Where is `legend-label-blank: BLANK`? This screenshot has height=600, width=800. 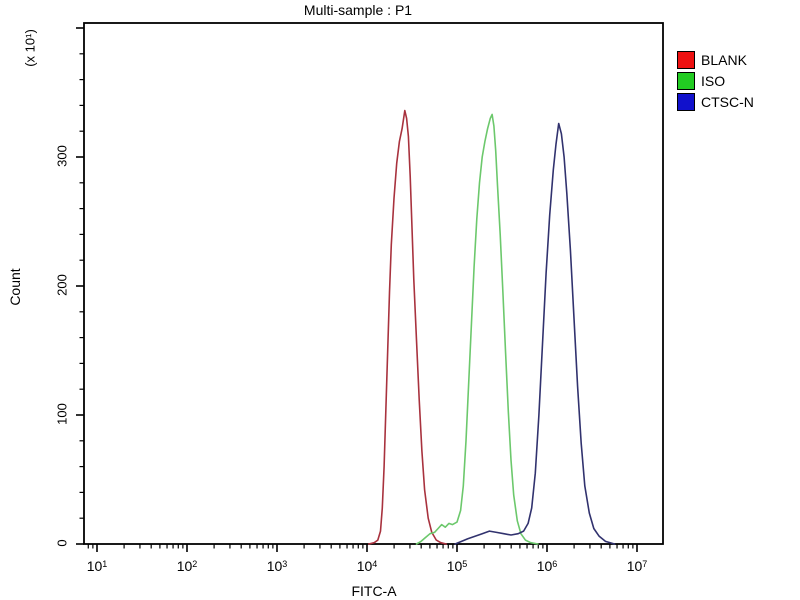
legend-label-blank: BLANK is located at coordinates (724, 60).